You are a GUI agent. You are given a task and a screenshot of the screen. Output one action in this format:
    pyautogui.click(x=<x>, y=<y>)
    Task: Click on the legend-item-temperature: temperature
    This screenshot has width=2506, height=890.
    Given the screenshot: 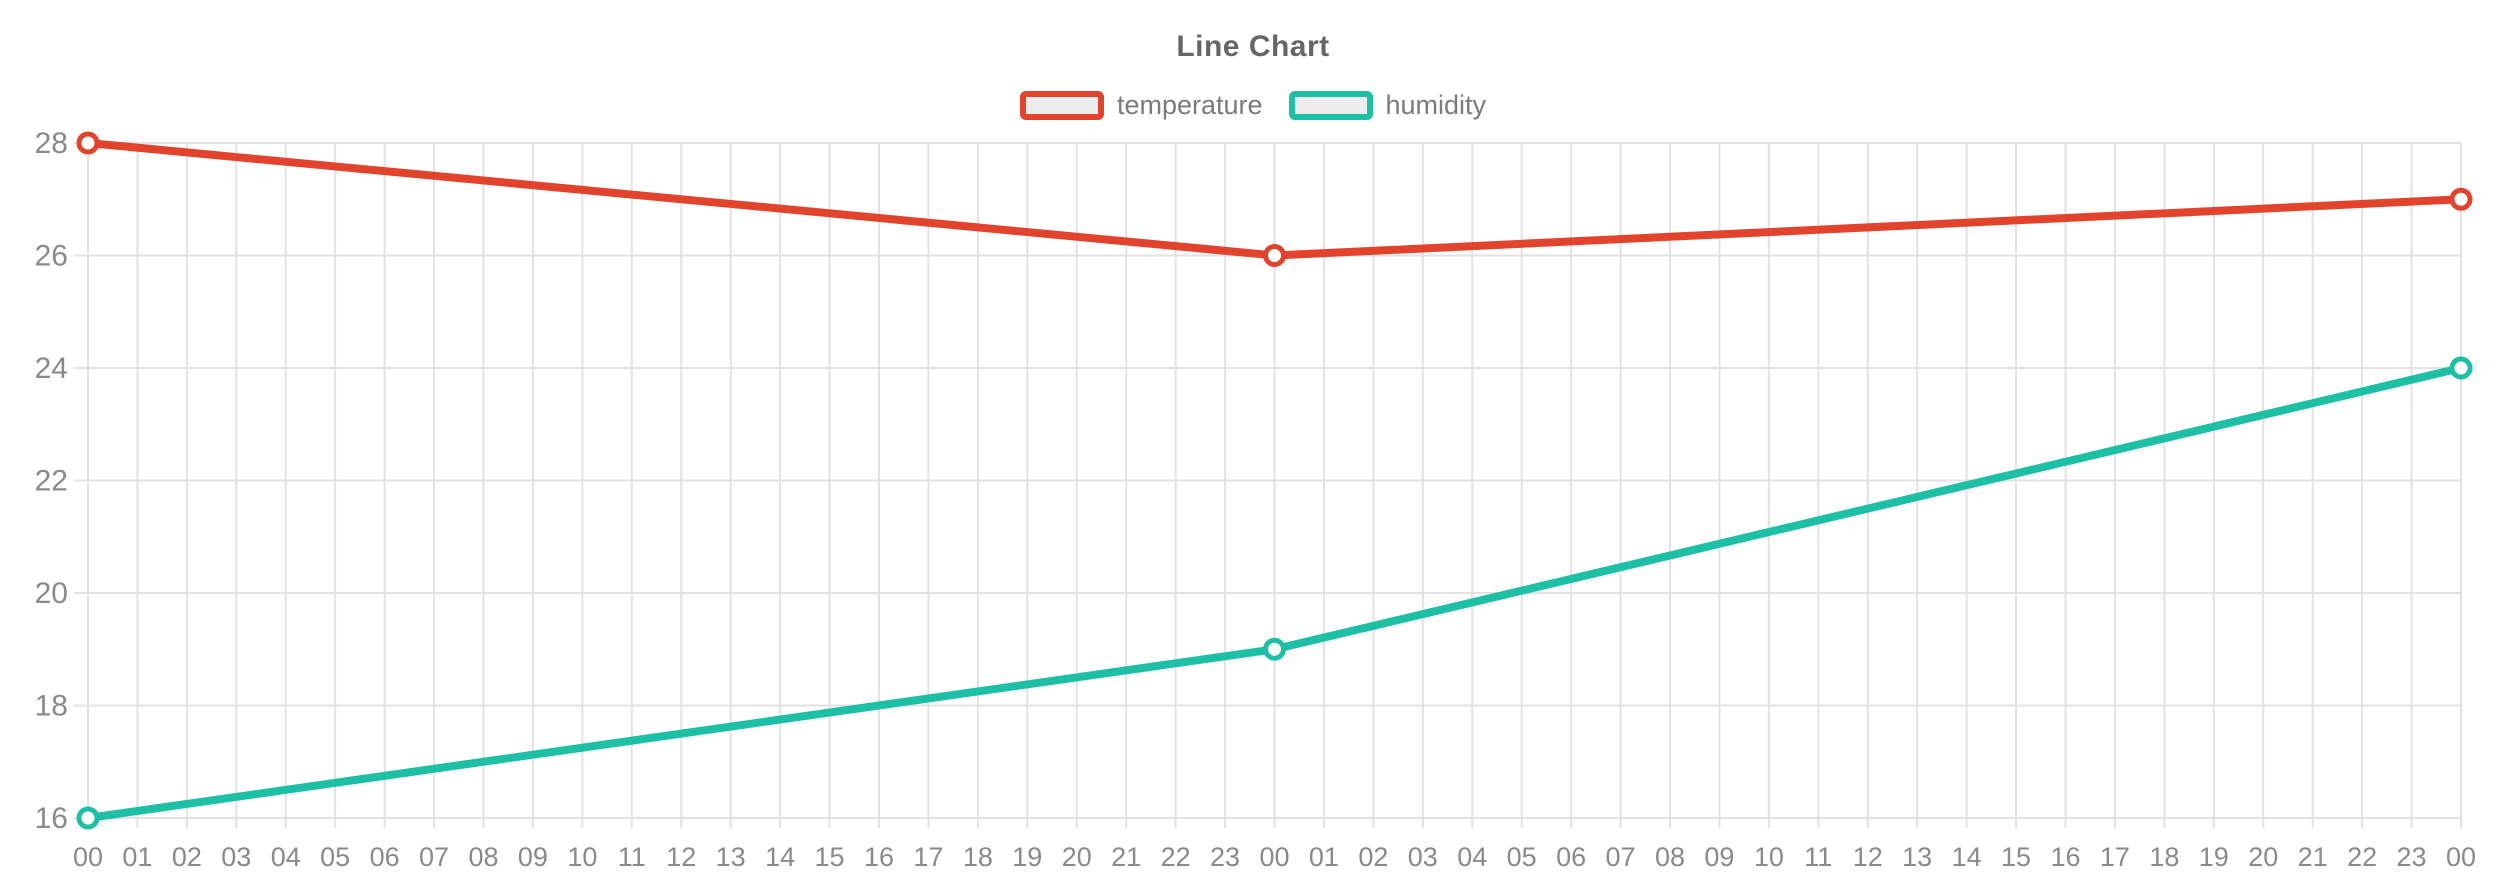 What is the action you would take?
    pyautogui.click(x=1141, y=105)
    